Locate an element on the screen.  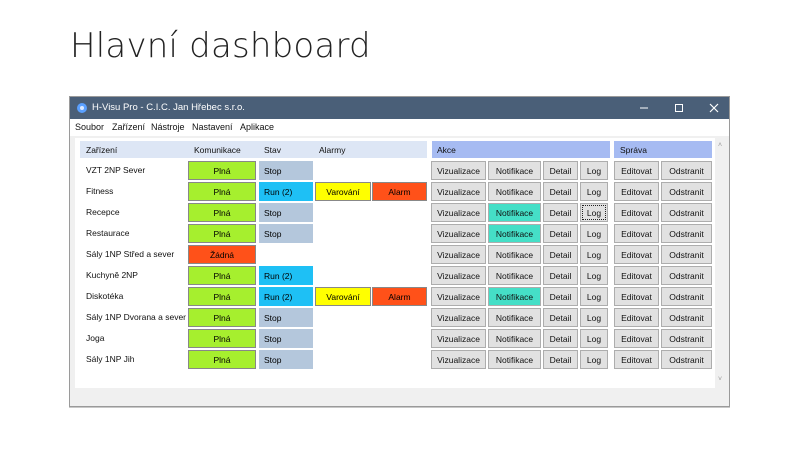
state-status: Stop is located at coordinates (286, 212).